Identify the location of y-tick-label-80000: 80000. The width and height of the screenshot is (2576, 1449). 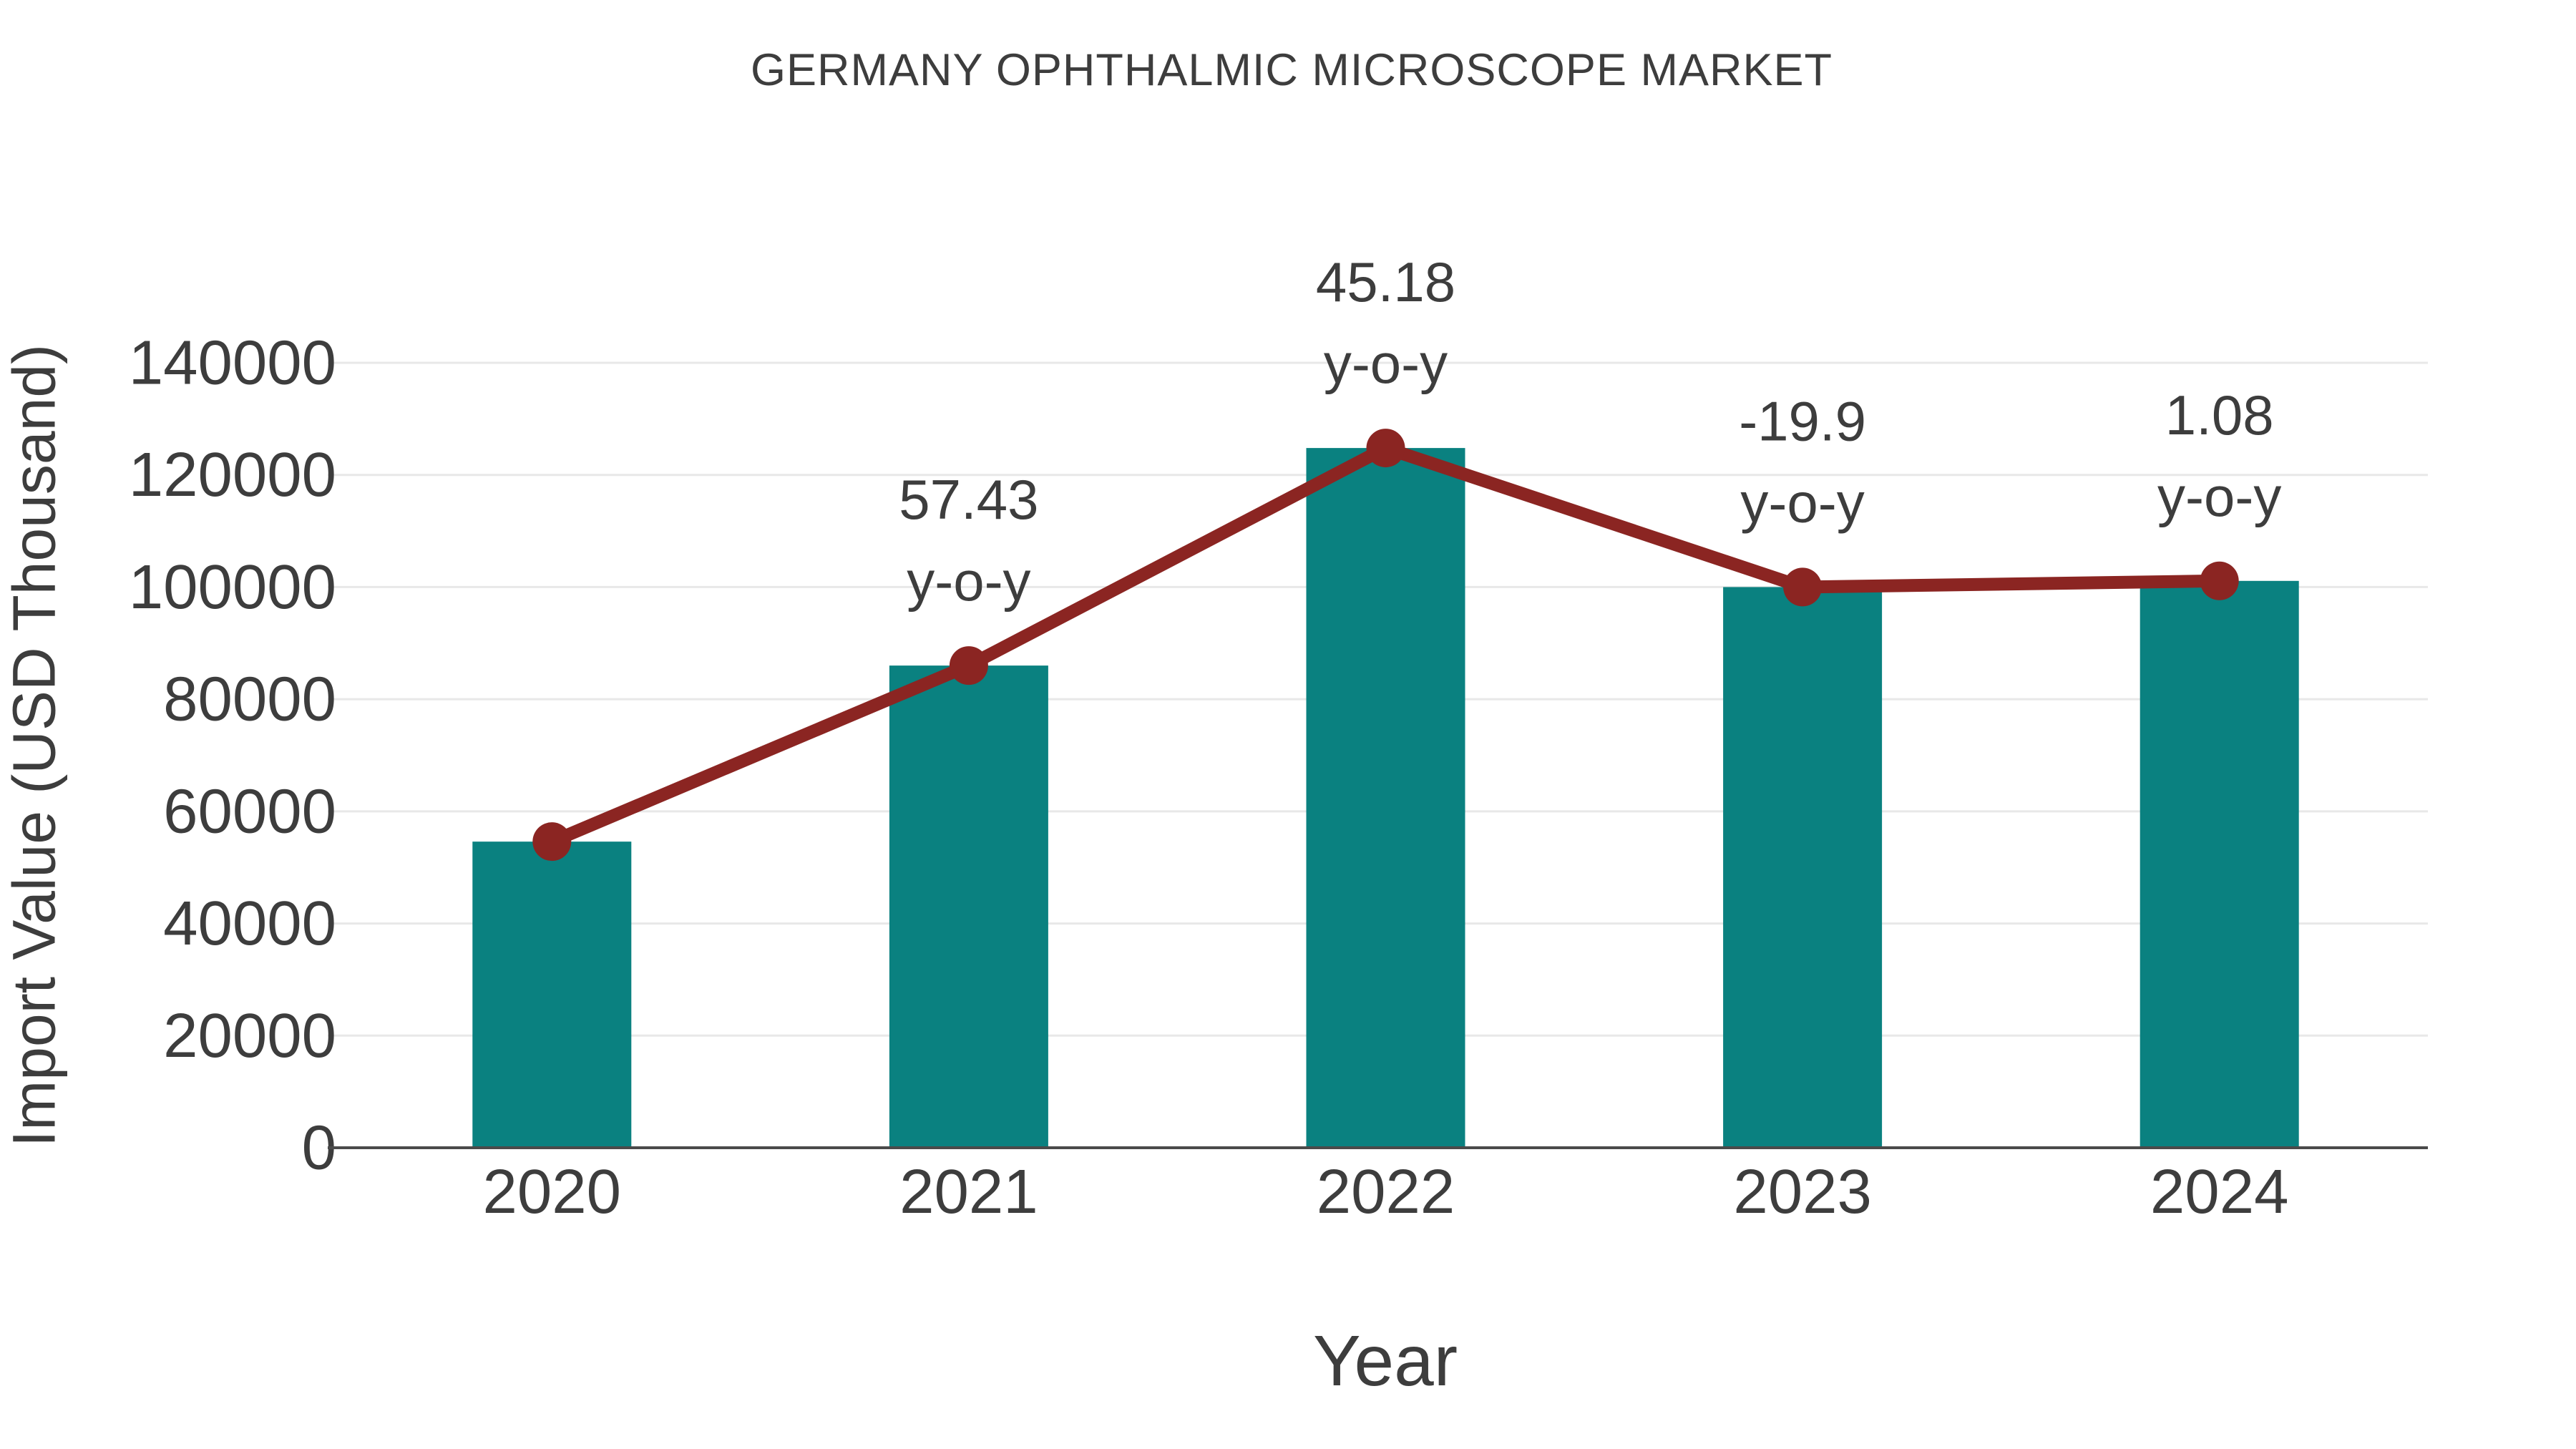
(249, 699).